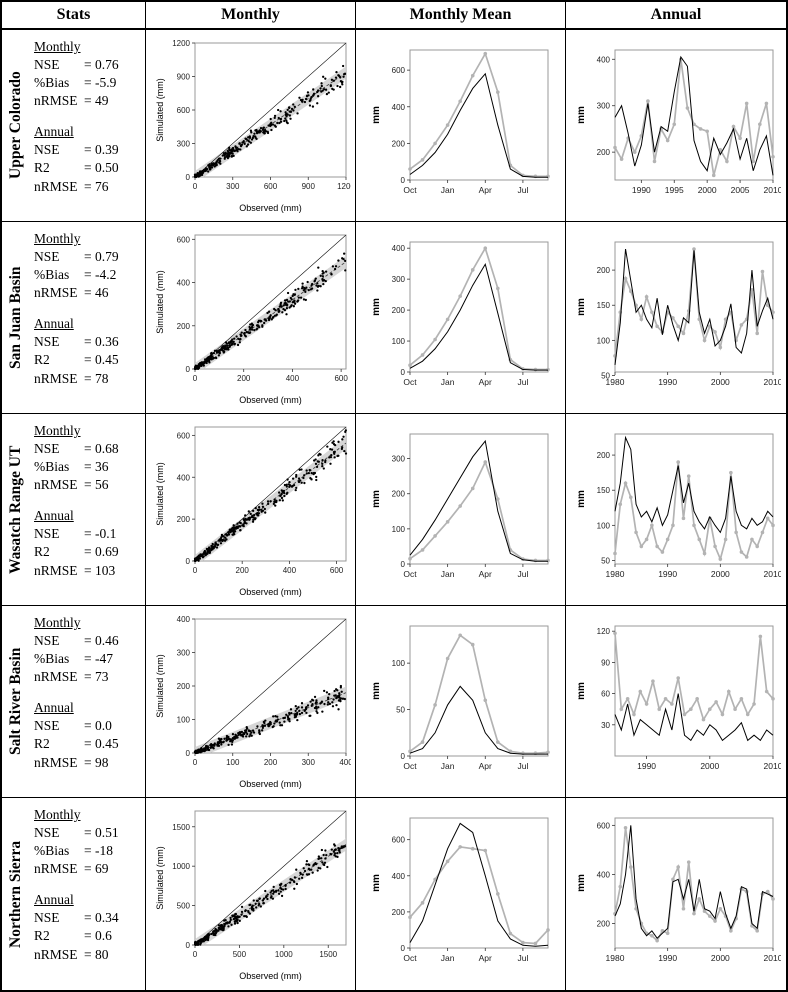  I want to click on svg-text: Simulated (mm), so click(160, 686).